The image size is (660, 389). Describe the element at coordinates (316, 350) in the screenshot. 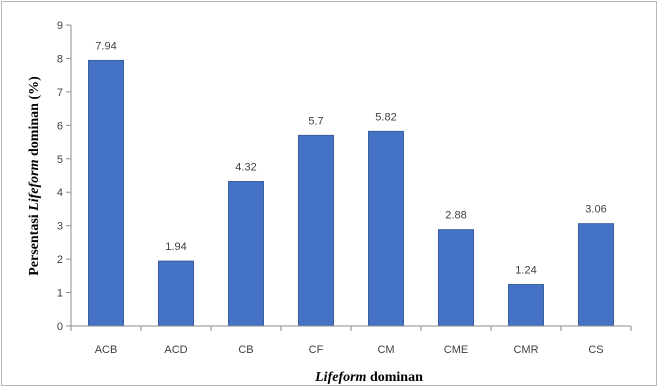

I see `x-tick-label: CF` at that location.